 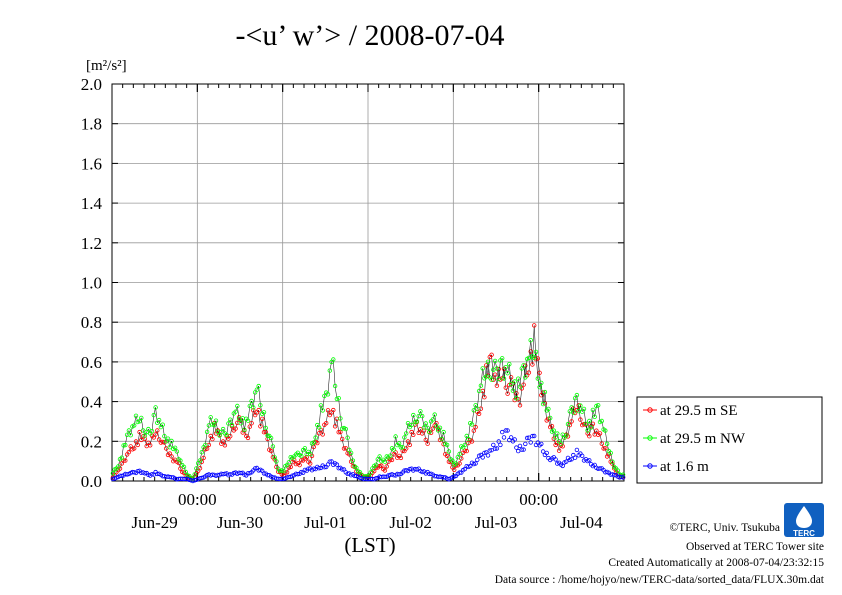 I want to click on y-tick-label: 0.6, so click(x=91, y=362).